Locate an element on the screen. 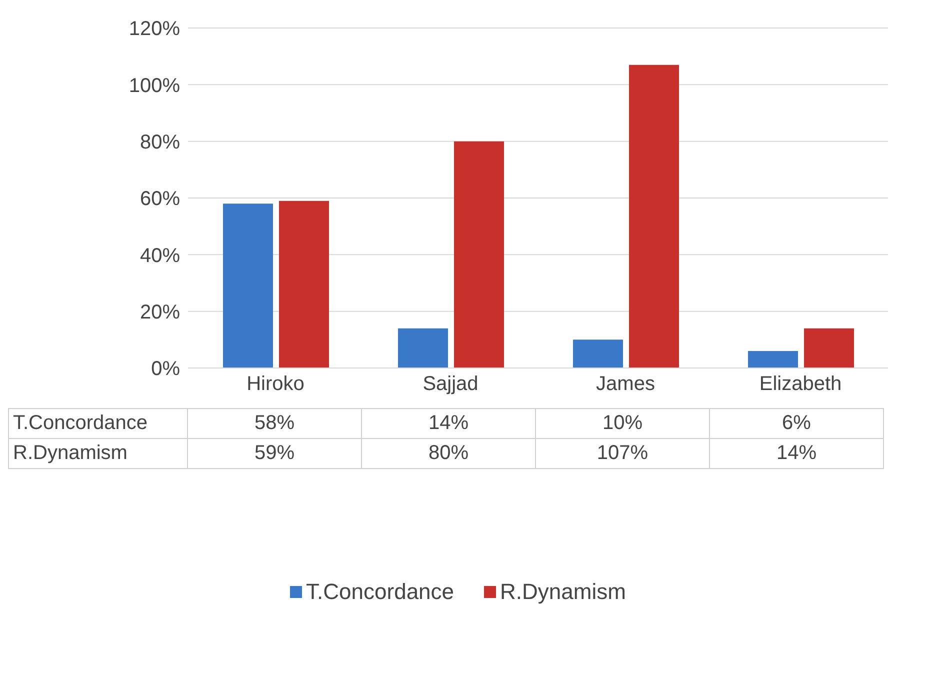 This screenshot has width=940, height=675. x-tick-label: James is located at coordinates (625, 384).